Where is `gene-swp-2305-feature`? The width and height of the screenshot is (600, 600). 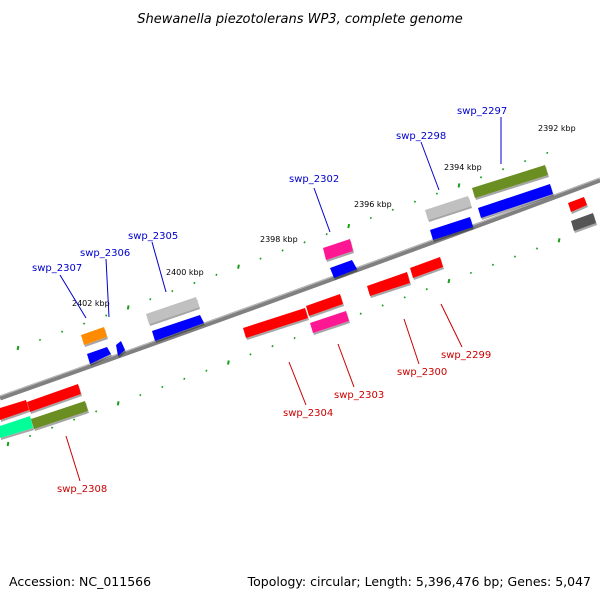 gene-swp-2305-feature is located at coordinates (172, 310).